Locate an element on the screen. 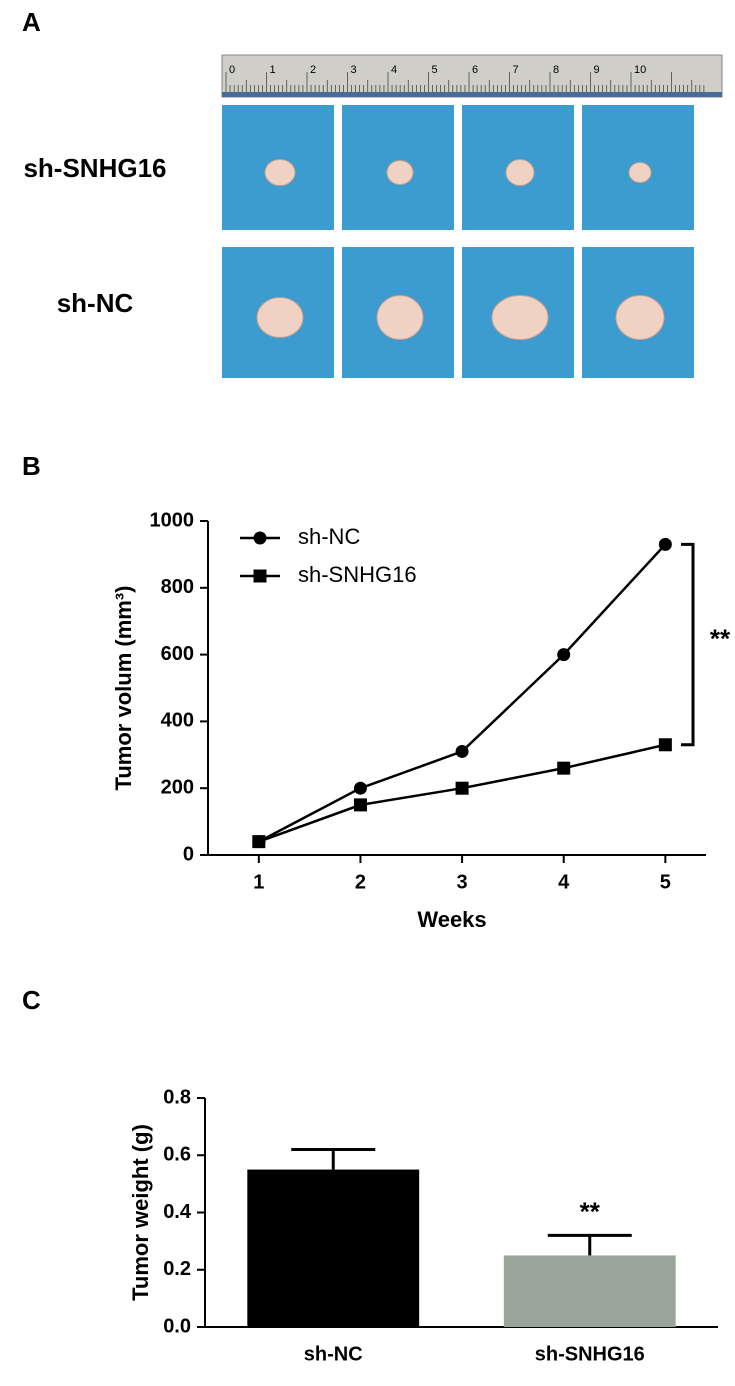 The image size is (735, 1386). label: 200 is located at coordinates (177, 787).